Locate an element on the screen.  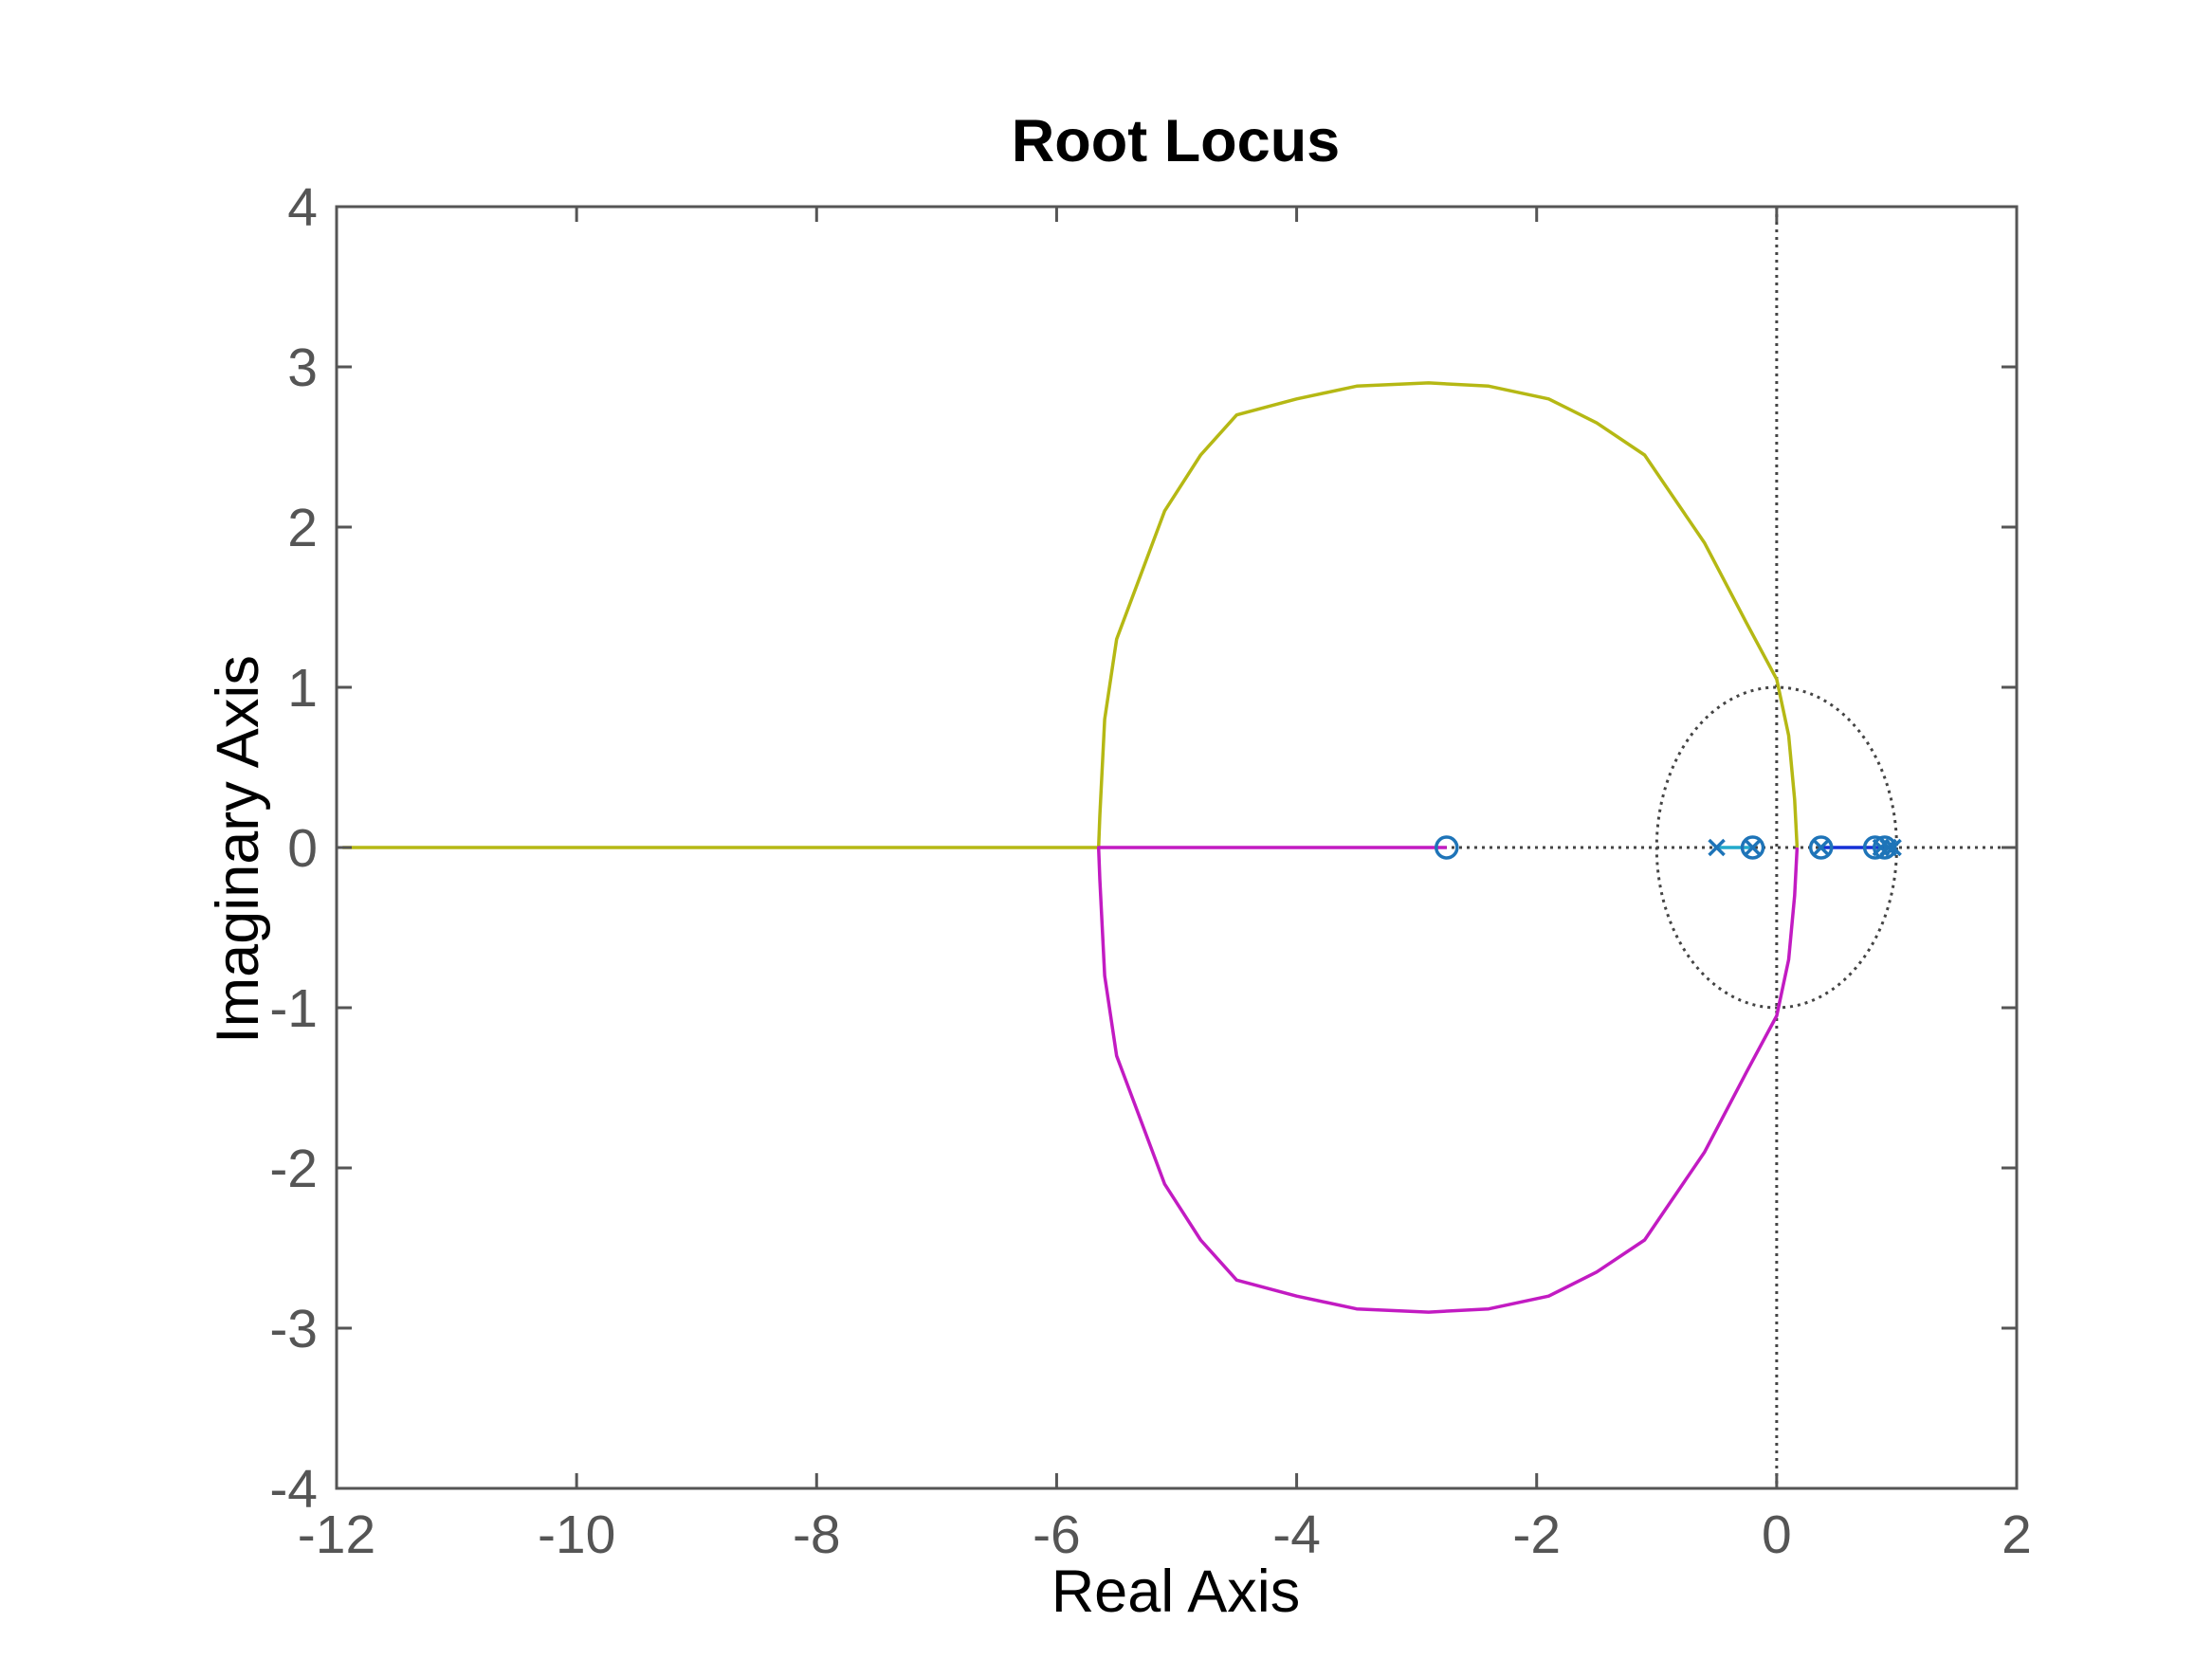
x-tick-label-3: -8 is located at coordinates (817, 1534).